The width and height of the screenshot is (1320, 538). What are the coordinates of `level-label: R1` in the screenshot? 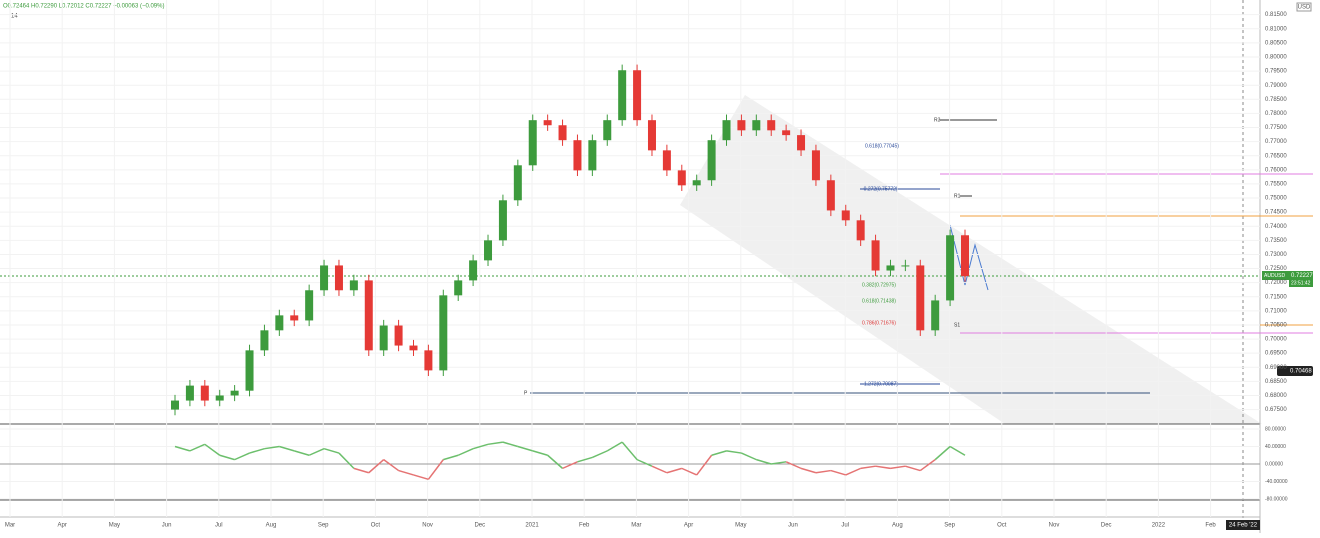 It's located at (957, 196).